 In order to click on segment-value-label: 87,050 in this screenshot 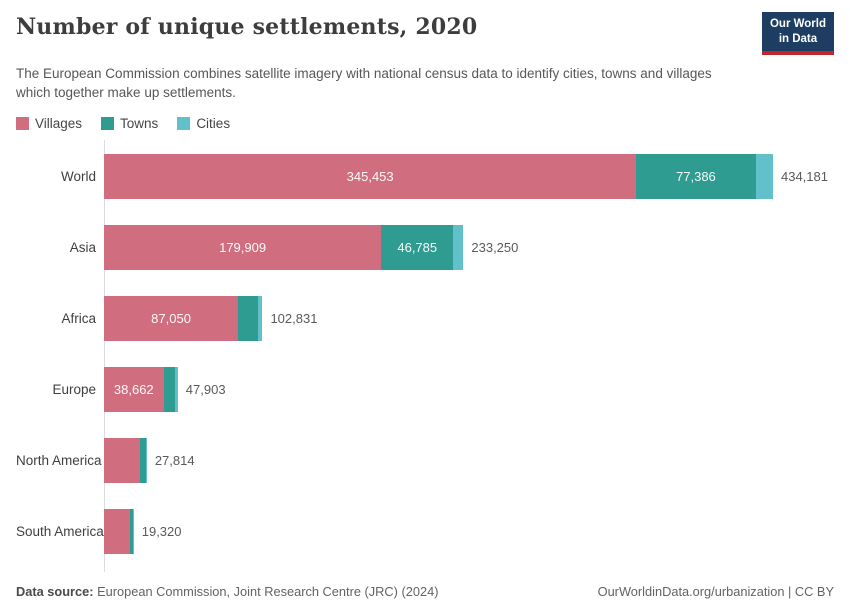, I will do `click(171, 318)`.